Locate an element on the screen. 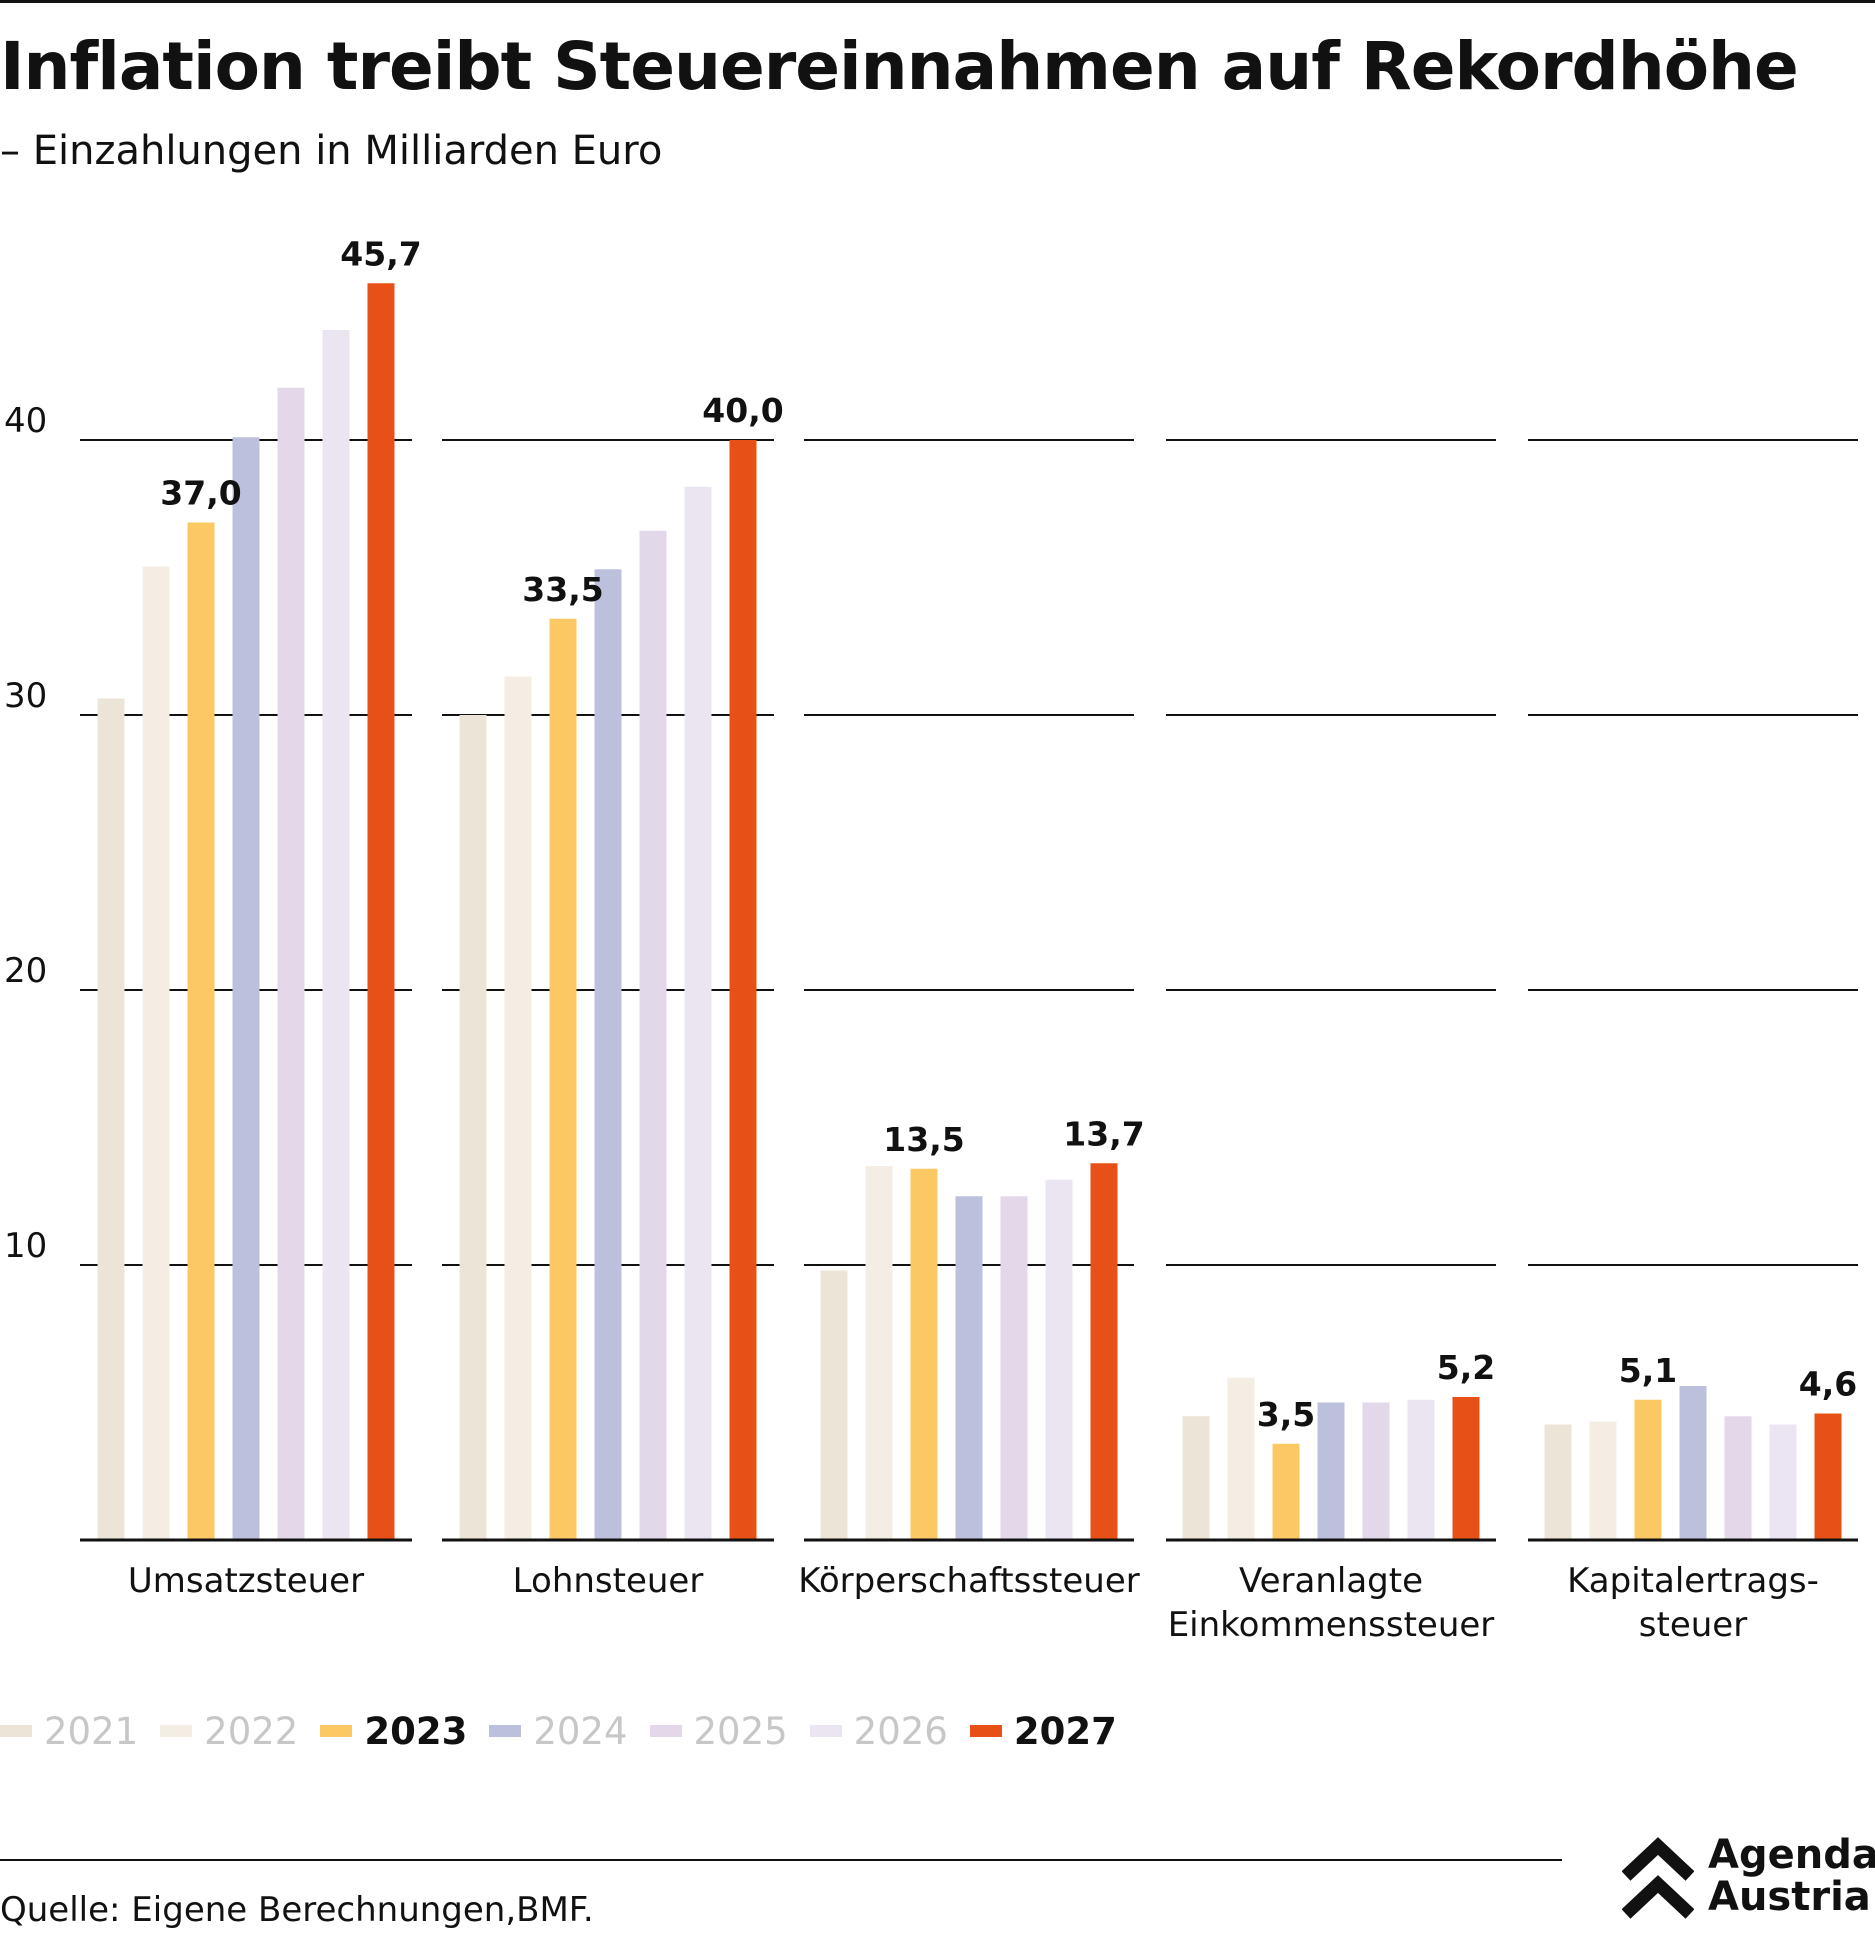 The height and width of the screenshot is (1938, 1875). data-label-2023: 13,5 is located at coordinates (923, 1139).